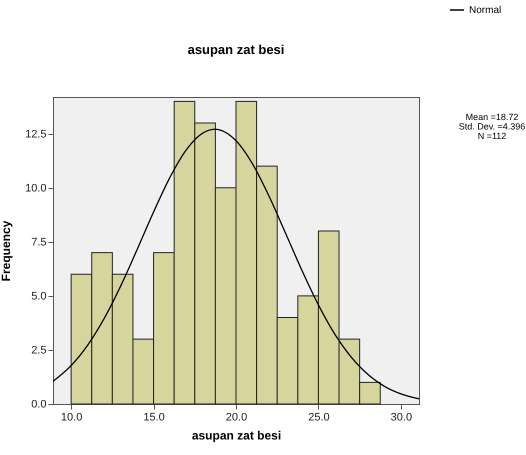 This screenshot has width=526, height=455. What do you see at coordinates (35, 188) in the screenshot?
I see `y-tick-label: 10.0` at bounding box center [35, 188].